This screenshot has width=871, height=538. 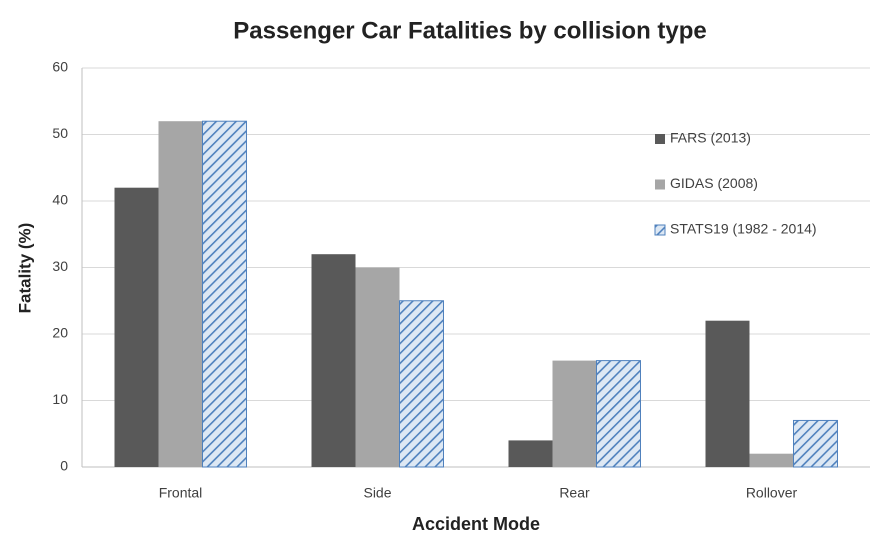 What do you see at coordinates (60, 200) in the screenshot?
I see `y-tick-label: 40` at bounding box center [60, 200].